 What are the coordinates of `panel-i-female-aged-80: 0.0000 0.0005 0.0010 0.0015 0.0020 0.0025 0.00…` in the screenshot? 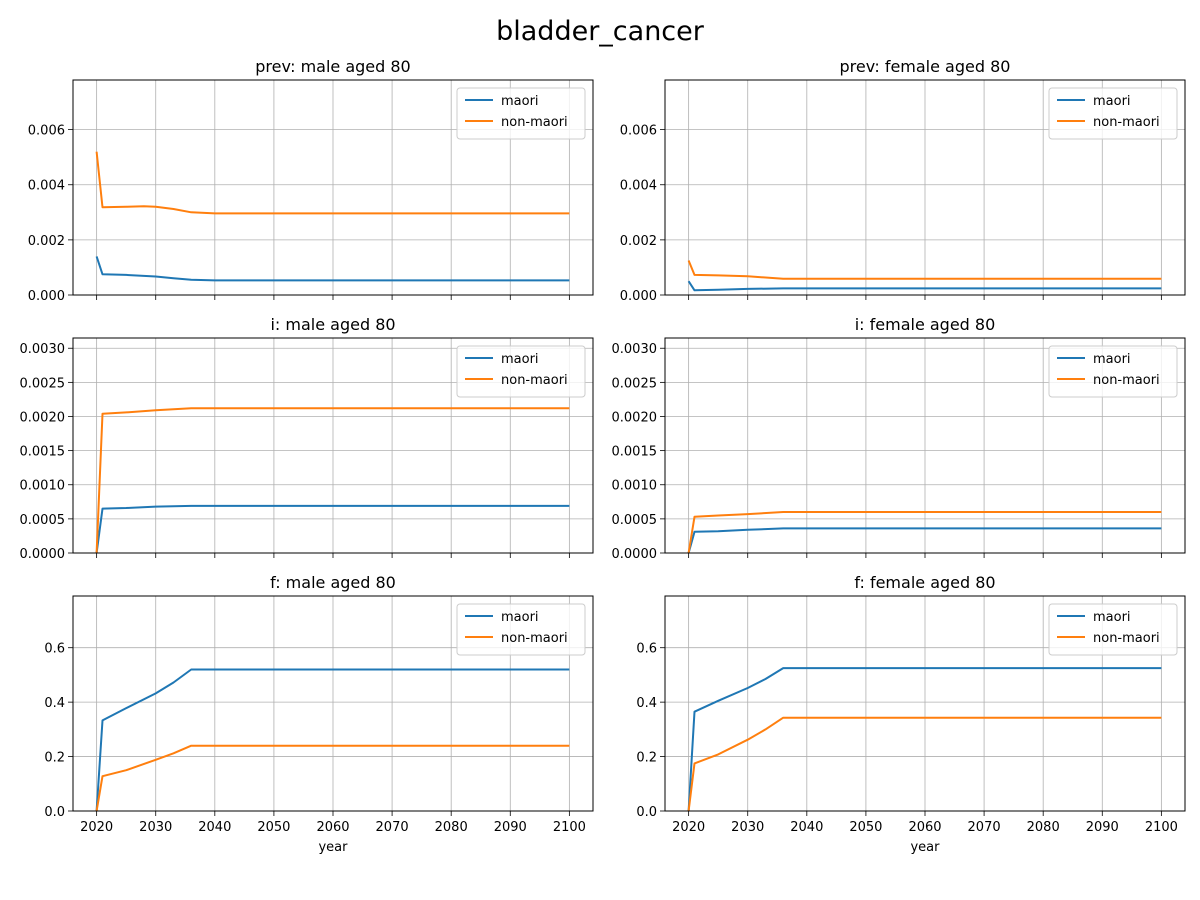 It's located at (899, 438).